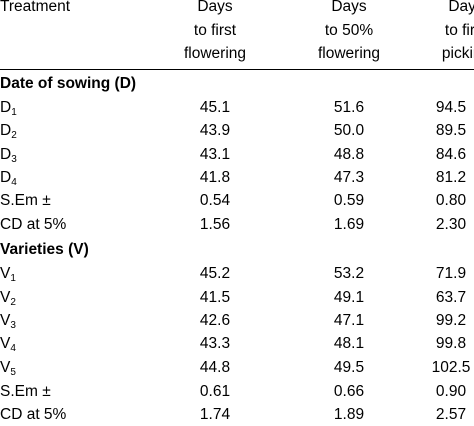 The height and width of the screenshot is (426, 474). I want to click on row-label: D3, so click(8, 155).